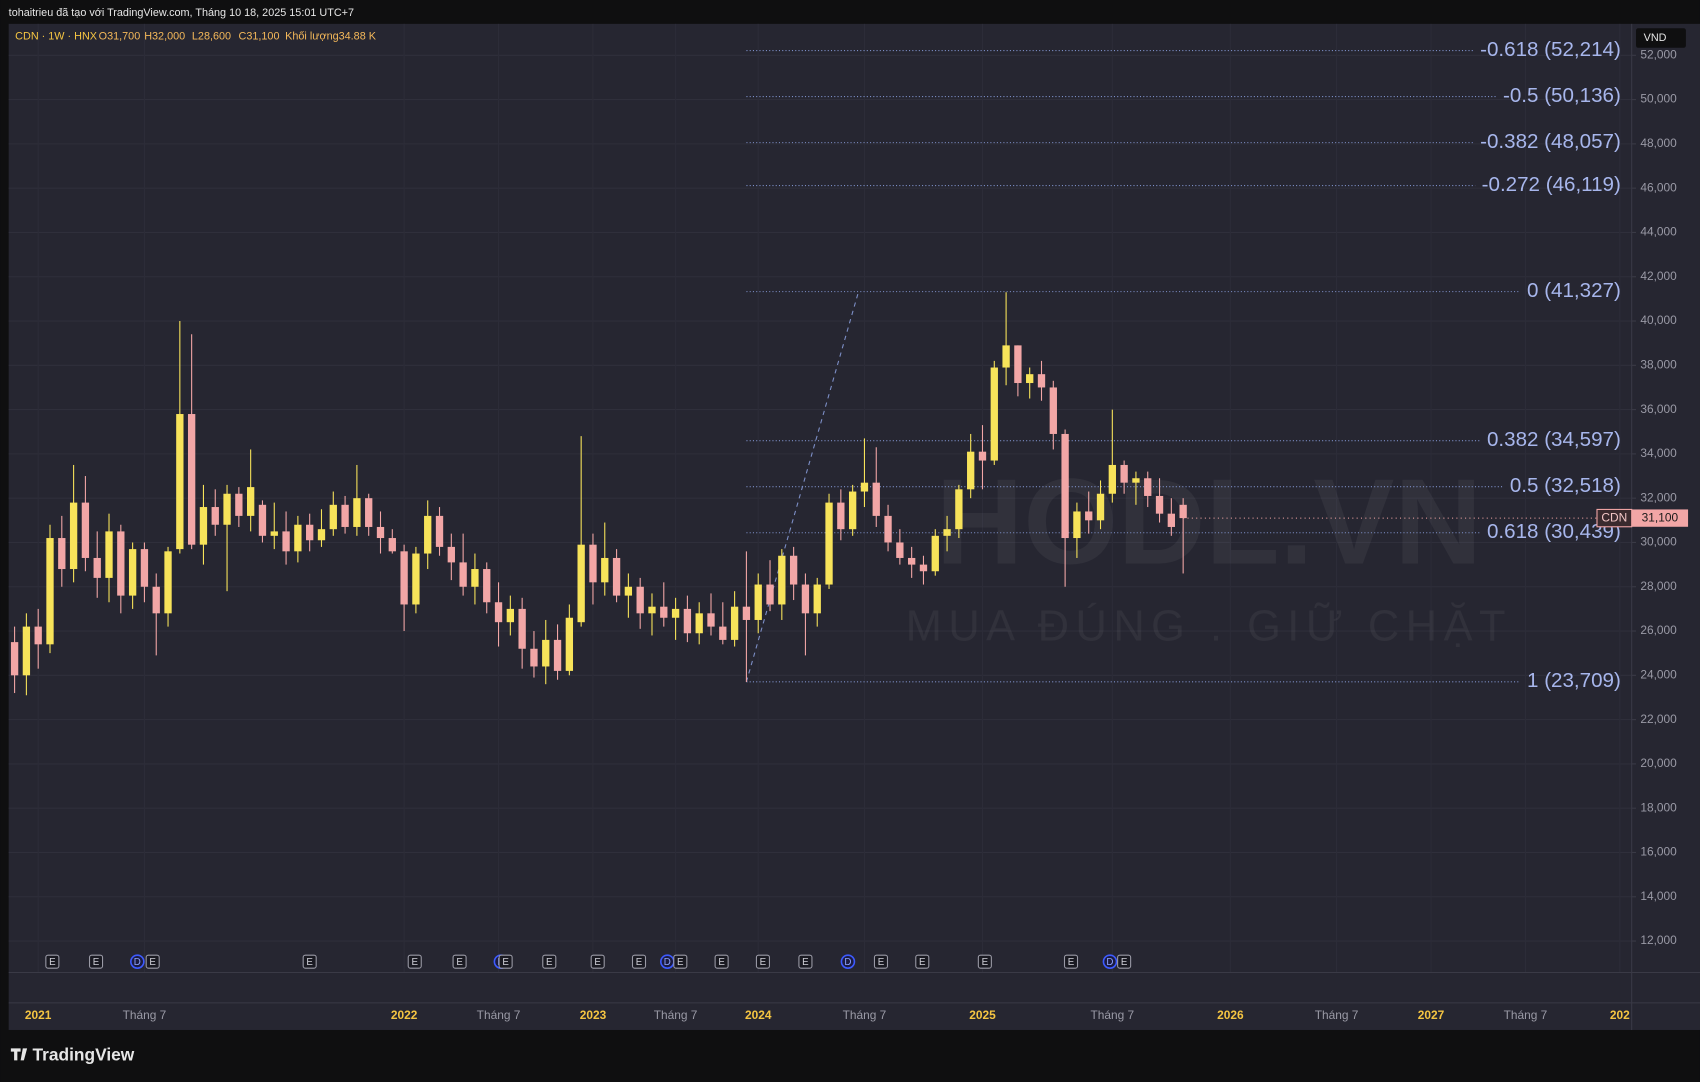  I want to click on y-tick-label: 20,000, so click(1658, 763).